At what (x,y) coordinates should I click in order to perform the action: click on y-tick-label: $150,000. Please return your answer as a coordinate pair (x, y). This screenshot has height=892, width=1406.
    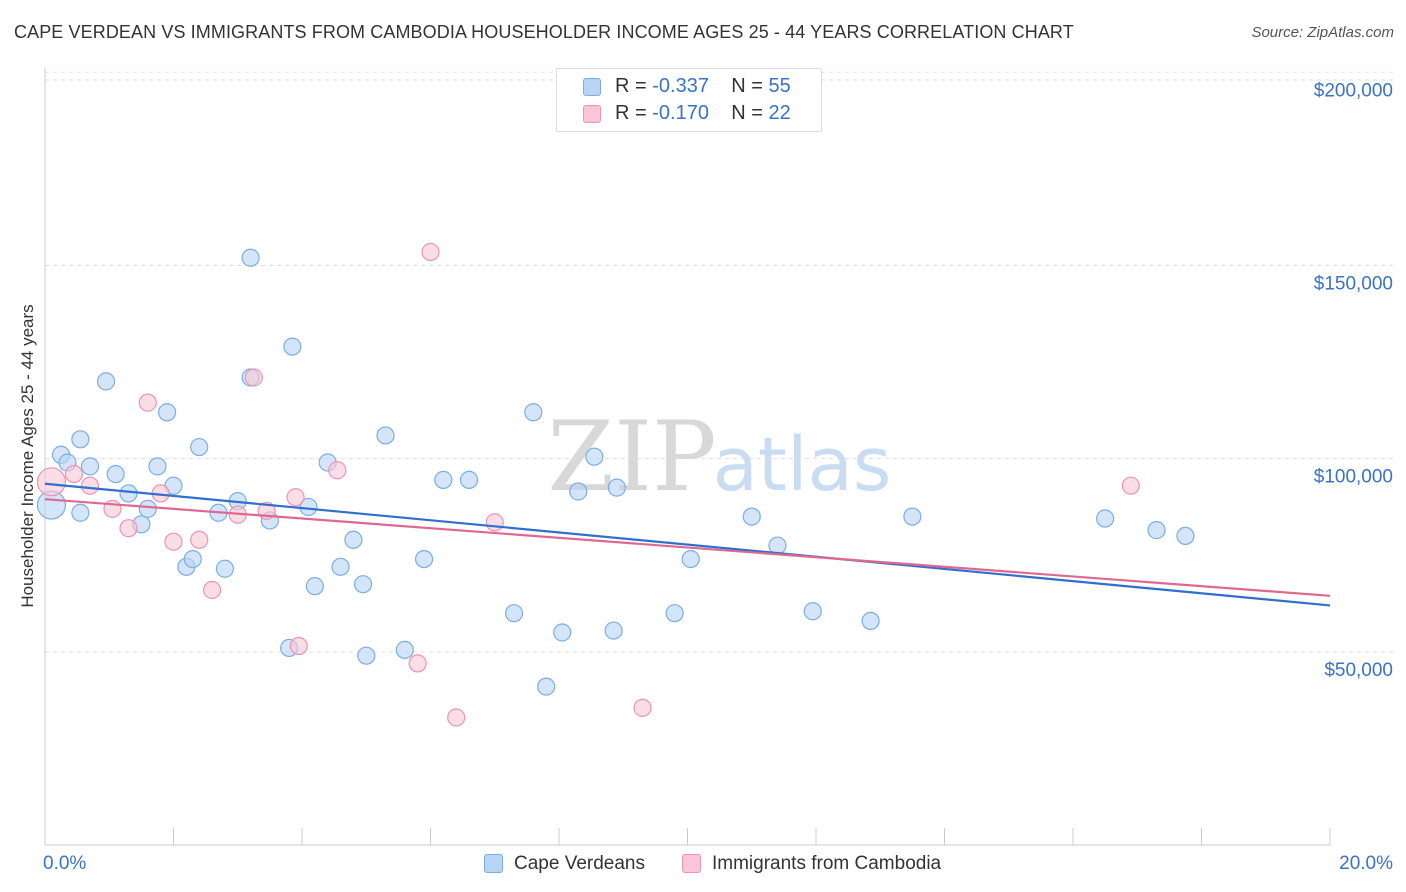
    Looking at the image, I should click on (1353, 283).